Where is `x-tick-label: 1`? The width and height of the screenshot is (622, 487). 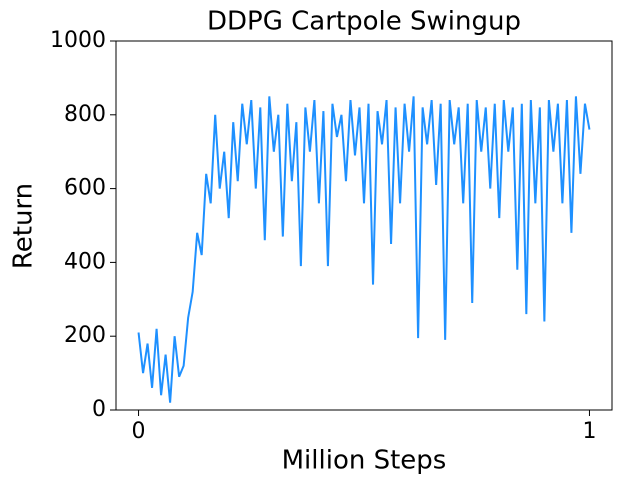 x-tick-label: 1 is located at coordinates (589, 431).